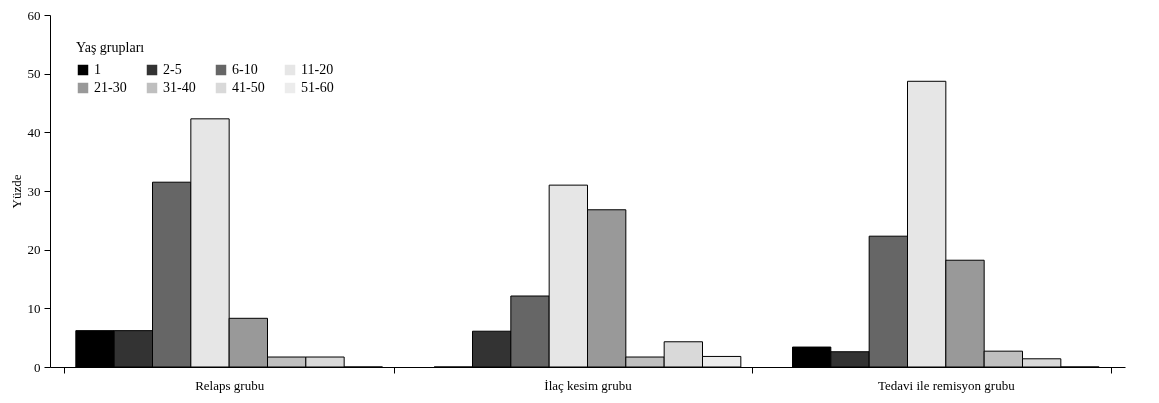 The image size is (1159, 403). I want to click on x-tick-label: İlaç kesim grubu, so click(588, 385).